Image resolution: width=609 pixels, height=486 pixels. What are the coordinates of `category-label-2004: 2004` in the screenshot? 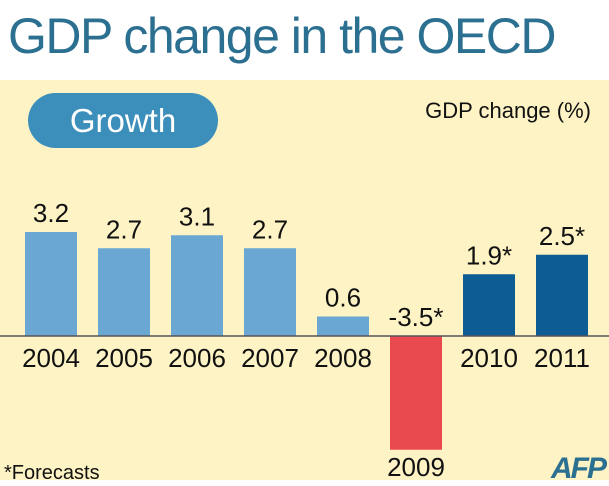 It's located at (51, 358).